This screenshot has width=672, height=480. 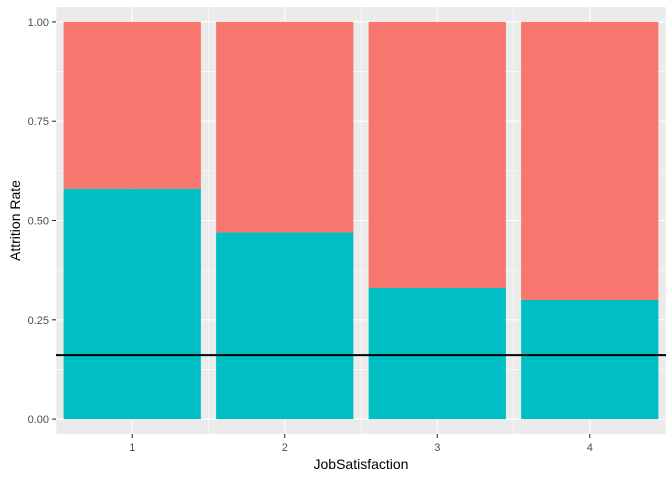 What do you see at coordinates (132, 448) in the screenshot?
I see `x-tick-label: 1` at bounding box center [132, 448].